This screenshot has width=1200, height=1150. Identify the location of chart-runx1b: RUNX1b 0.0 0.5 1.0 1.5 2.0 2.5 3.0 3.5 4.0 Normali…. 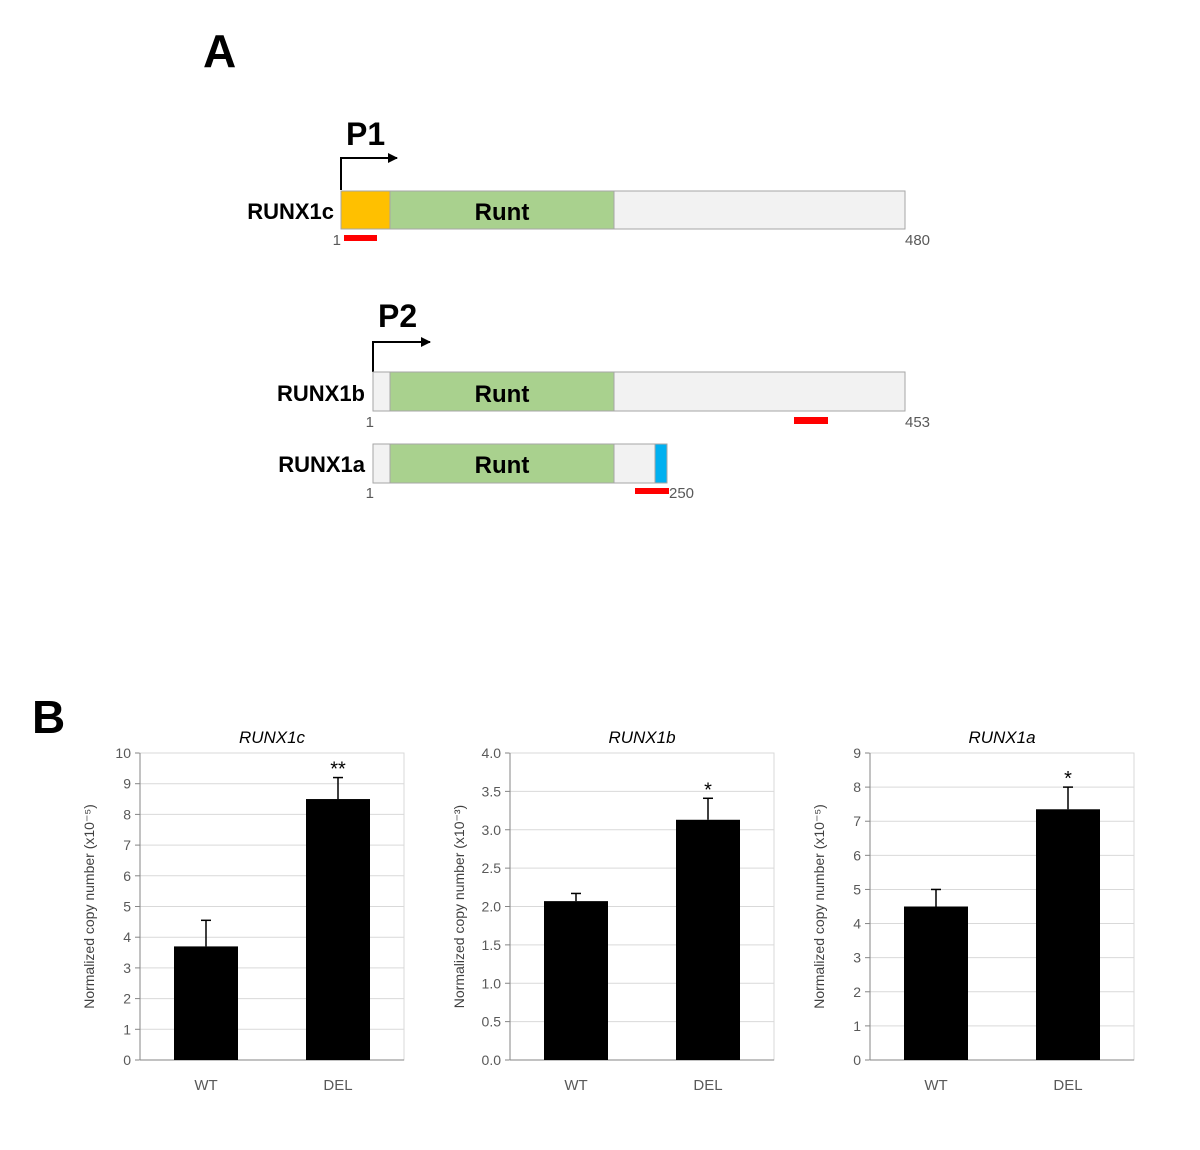
(613, 911).